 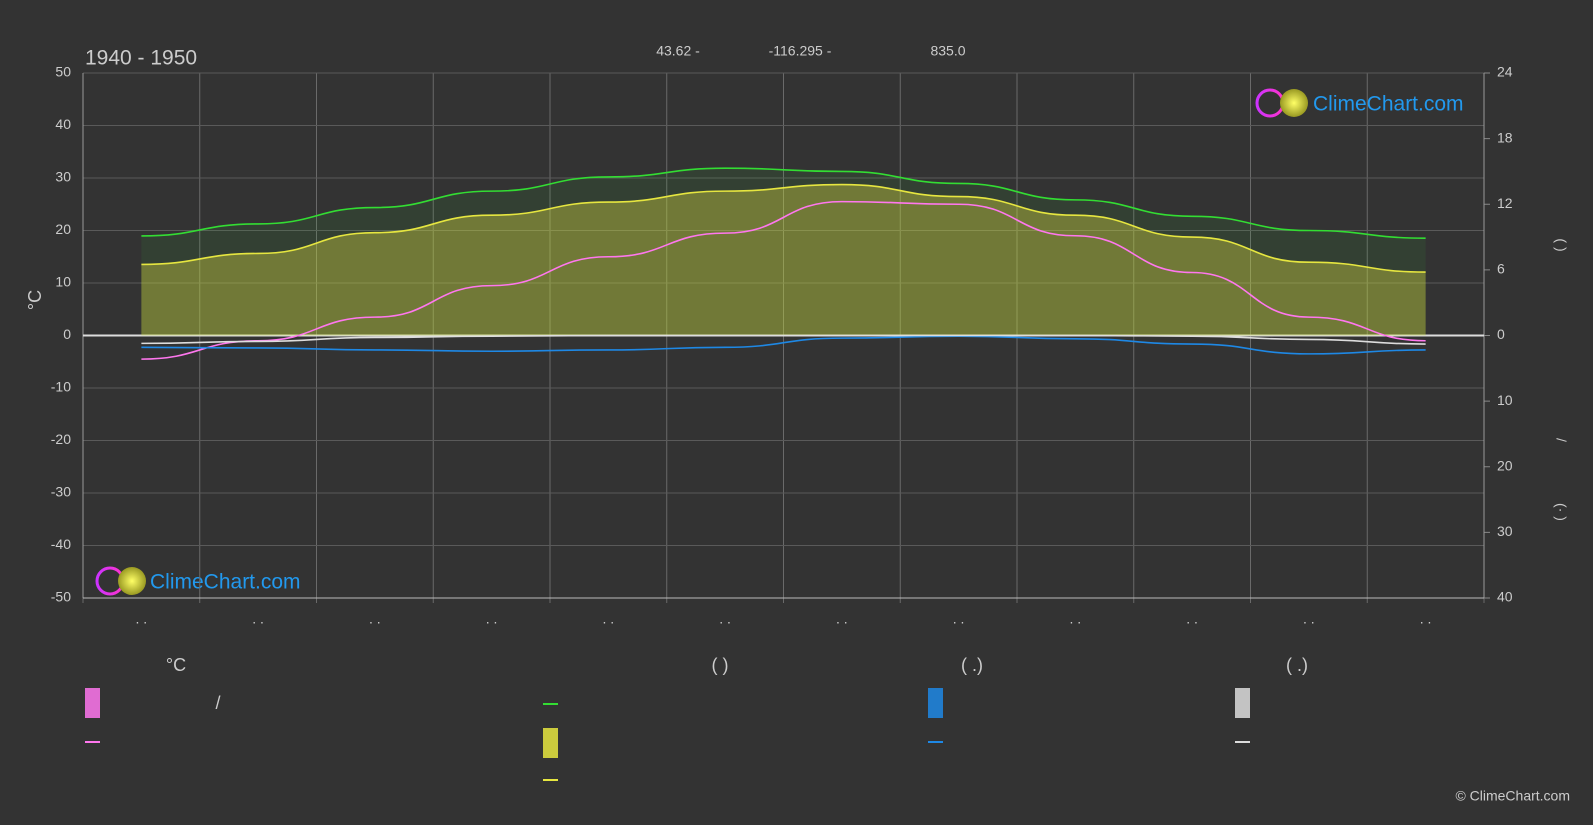 What do you see at coordinates (63, 282) in the screenshot?
I see `y-tick-label: 10` at bounding box center [63, 282].